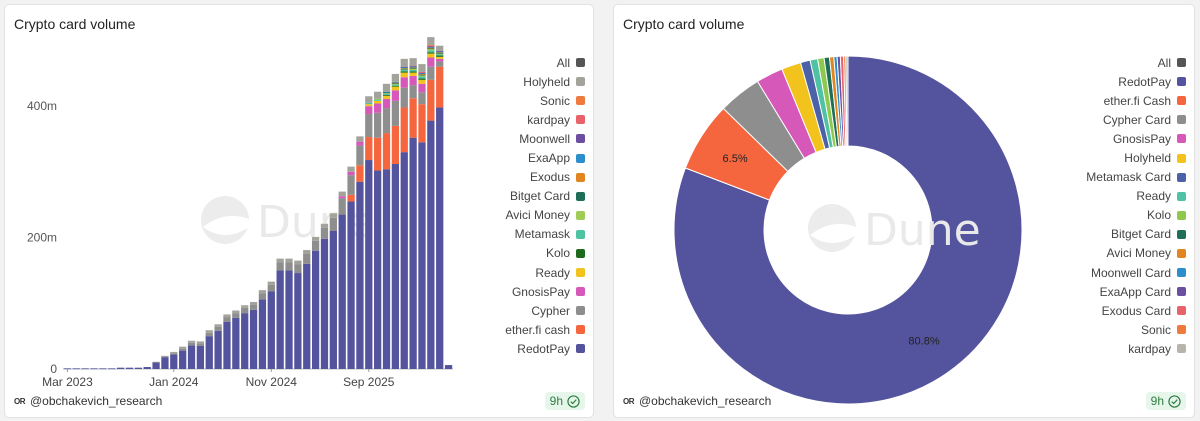  Describe the element at coordinates (1136, 272) in the screenshot. I see `legend-item: Moonwell Card` at that location.